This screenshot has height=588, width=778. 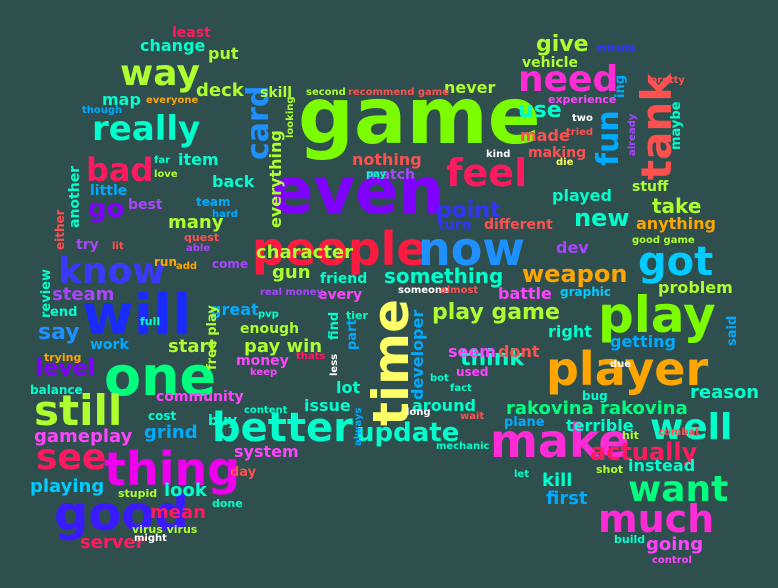 What do you see at coordinates (292, 292) in the screenshot?
I see `word: real money` at bounding box center [292, 292].